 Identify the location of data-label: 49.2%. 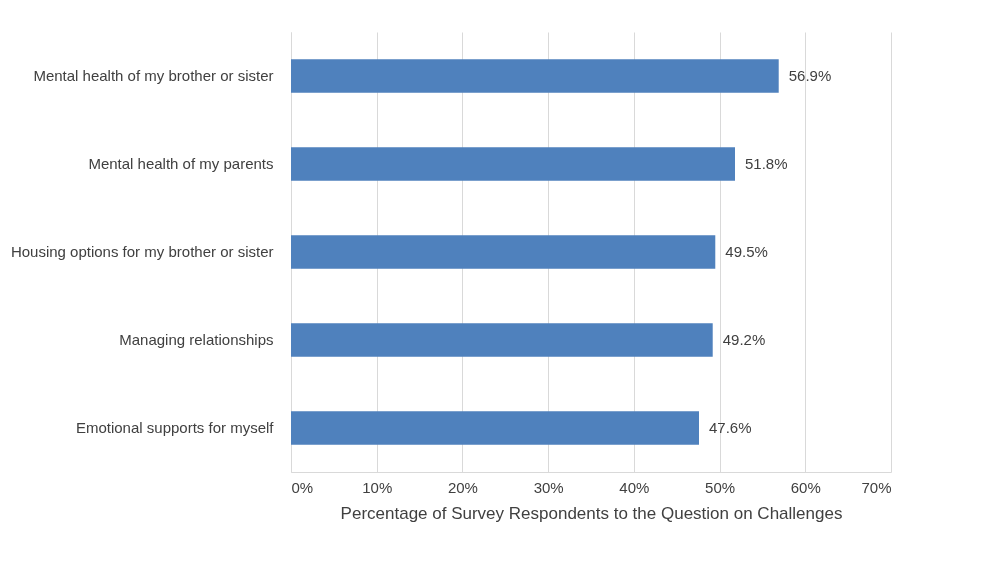
(744, 339).